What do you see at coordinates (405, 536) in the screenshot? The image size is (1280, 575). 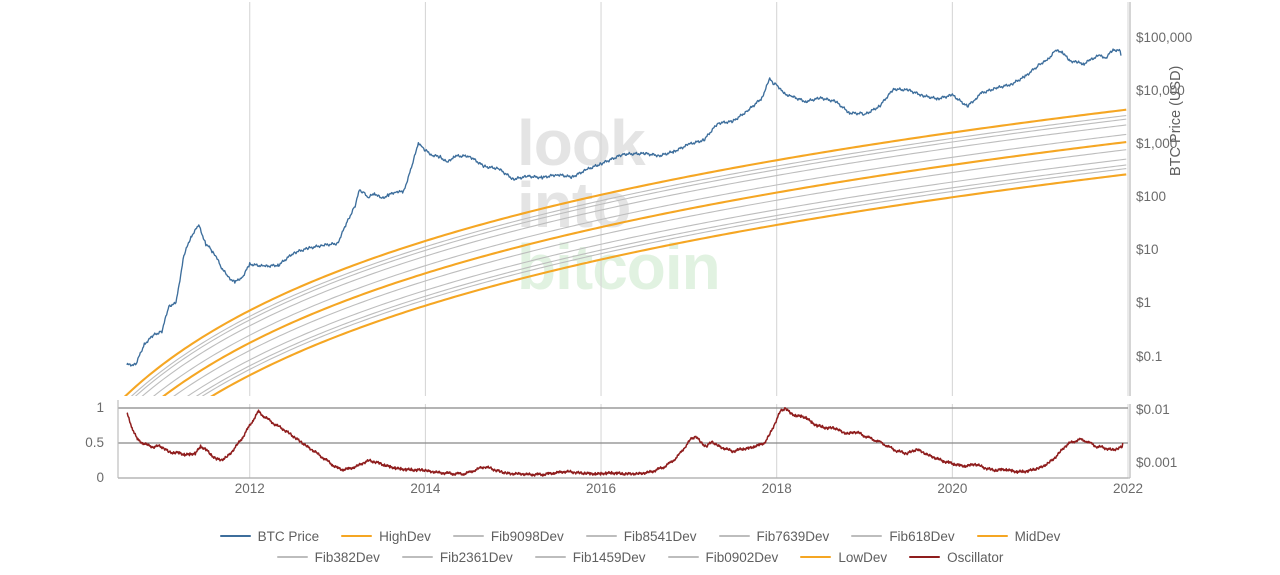 I see `legend-item-label: HighDev` at bounding box center [405, 536].